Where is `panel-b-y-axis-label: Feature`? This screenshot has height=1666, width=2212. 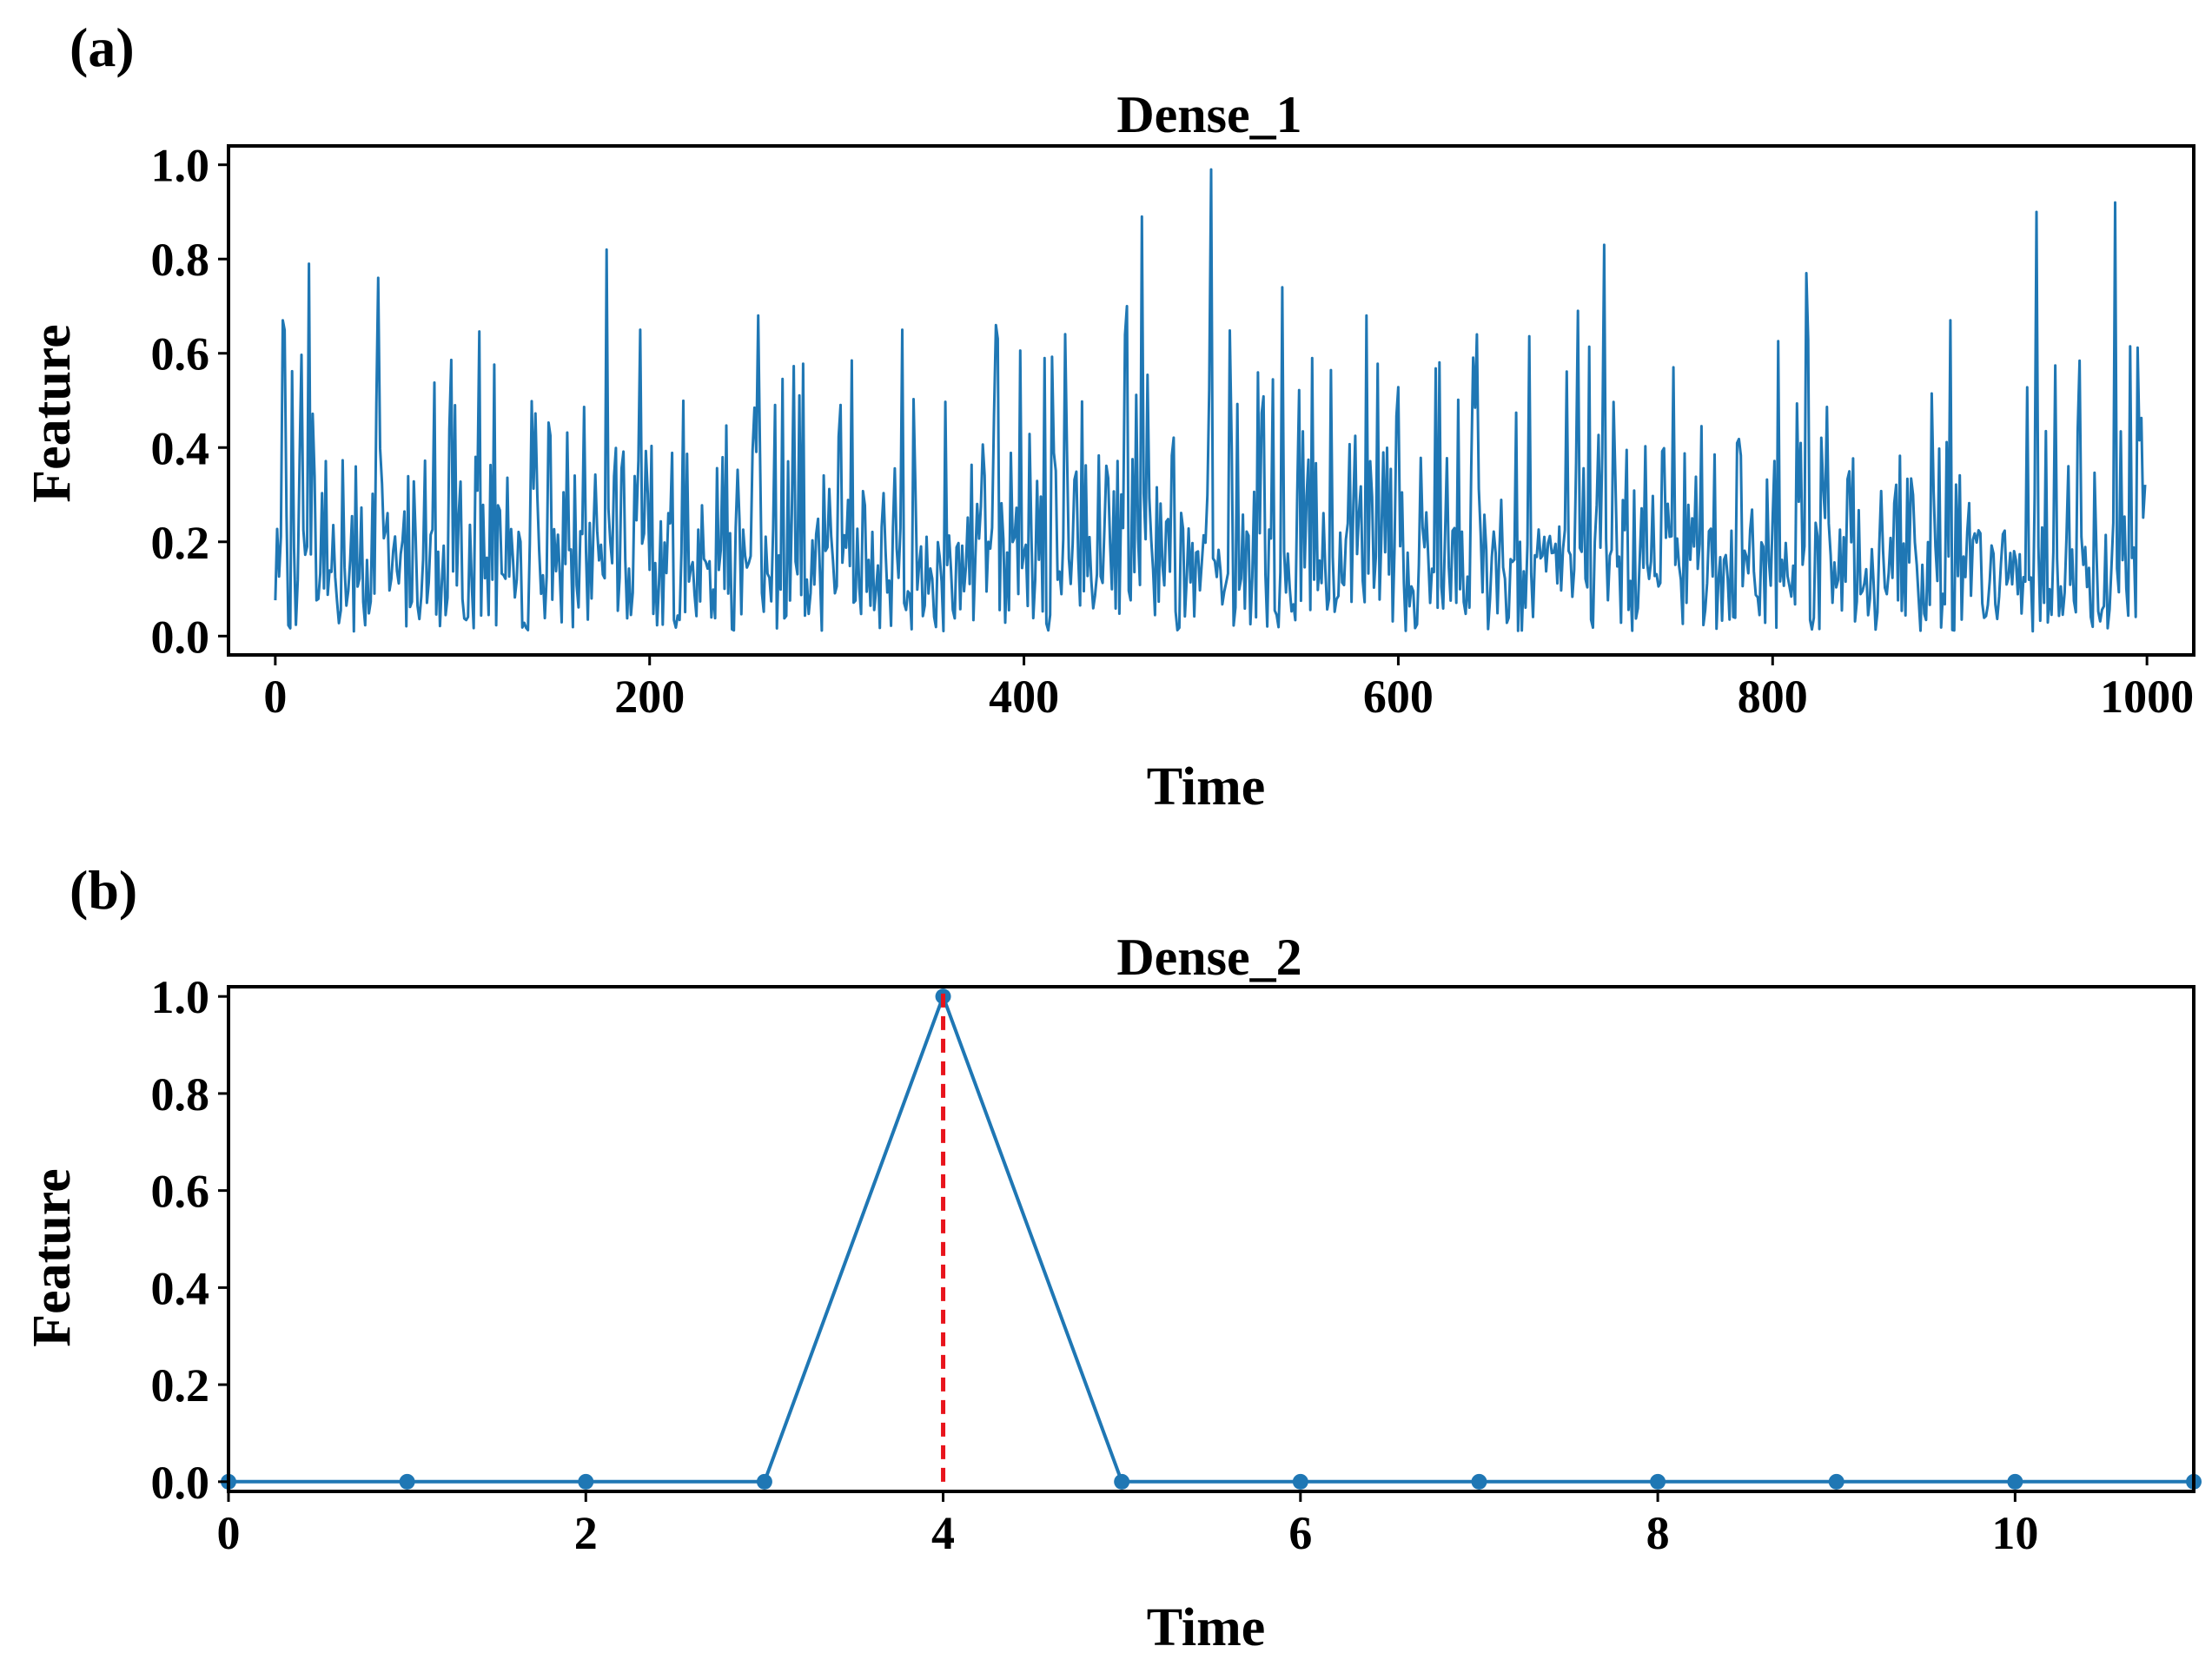
panel-b-y-axis-label: Feature is located at coordinates (52, 1257).